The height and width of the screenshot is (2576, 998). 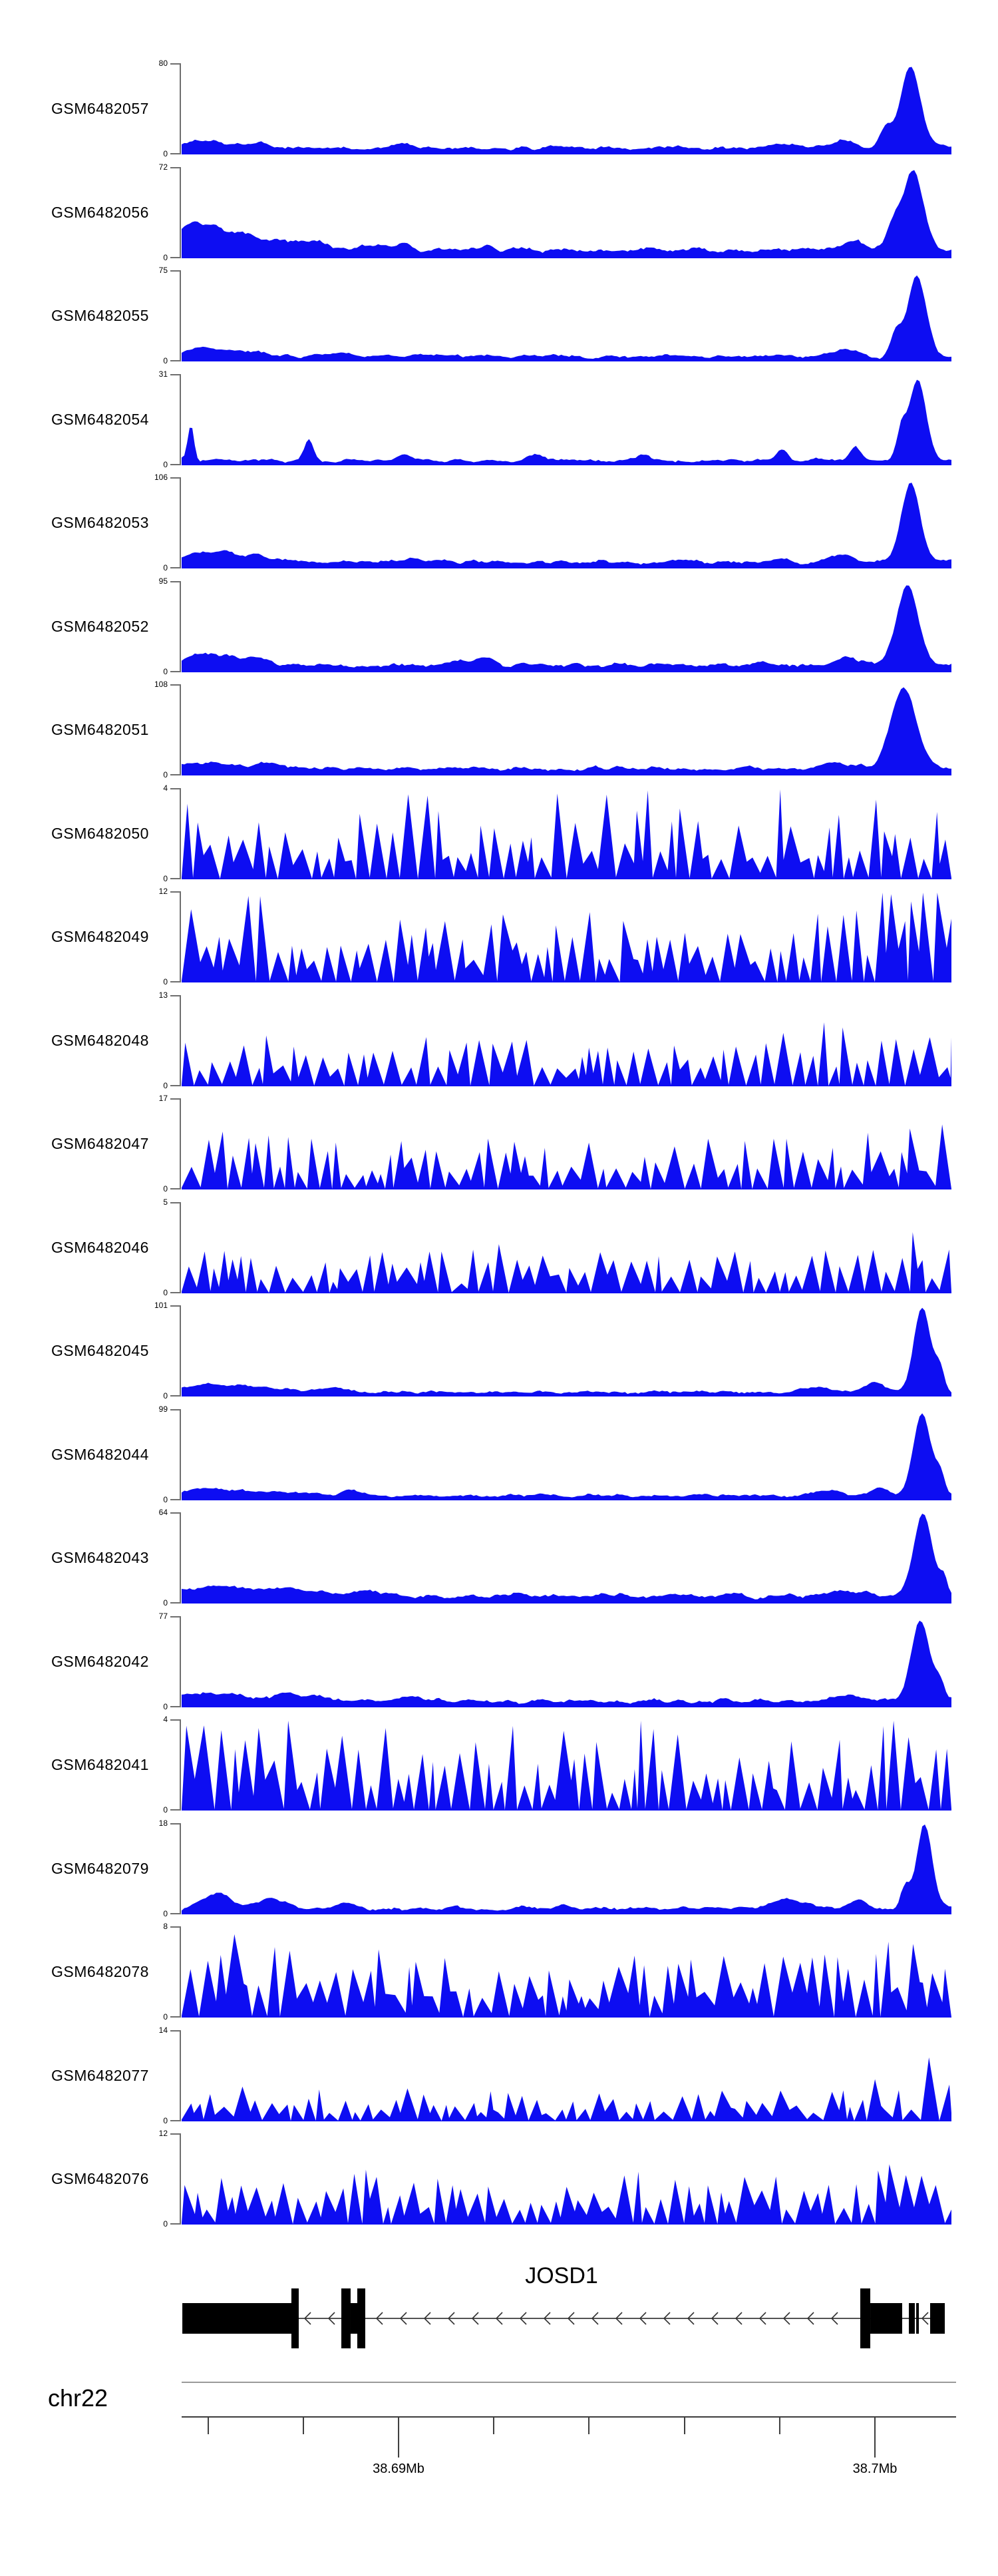 I want to click on axis-tick-label: 38.69Mb, so click(x=398, y=2469).